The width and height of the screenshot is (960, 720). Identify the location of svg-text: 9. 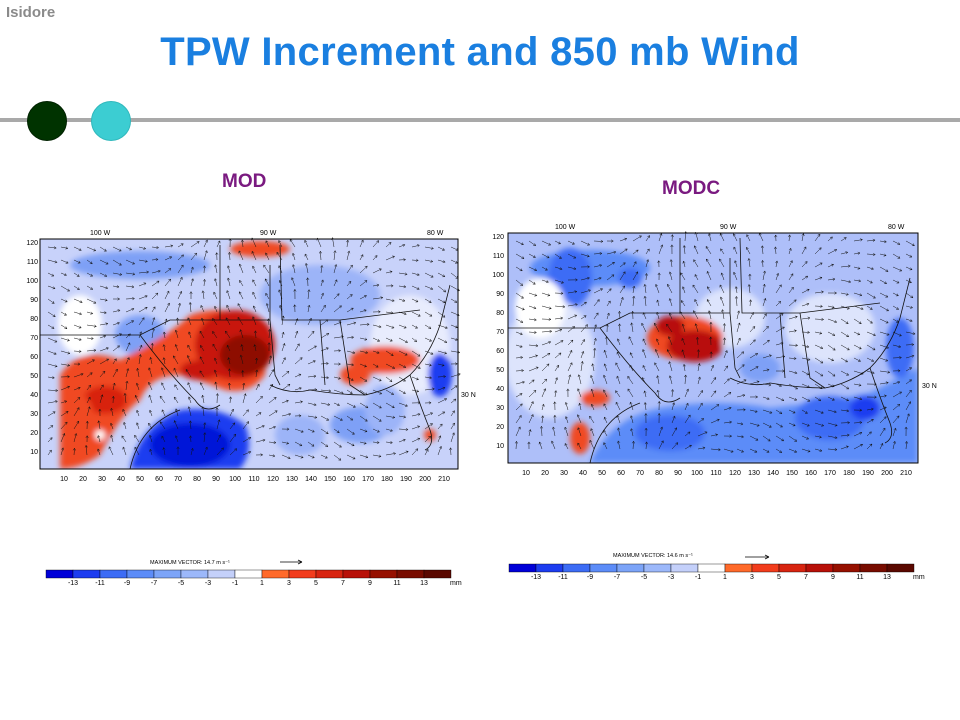
(833, 577).